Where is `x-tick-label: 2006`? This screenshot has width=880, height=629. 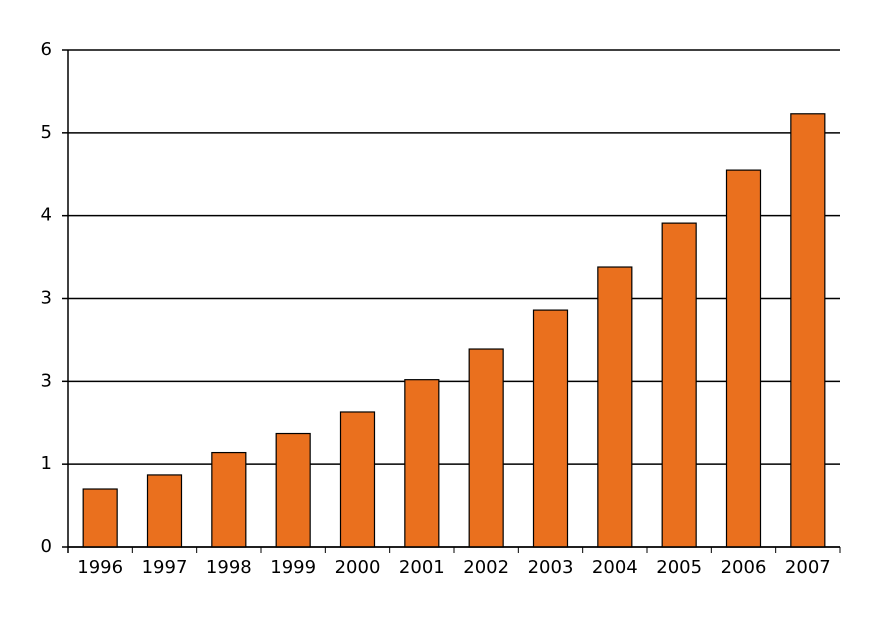
x-tick-label: 2006 is located at coordinates (744, 567).